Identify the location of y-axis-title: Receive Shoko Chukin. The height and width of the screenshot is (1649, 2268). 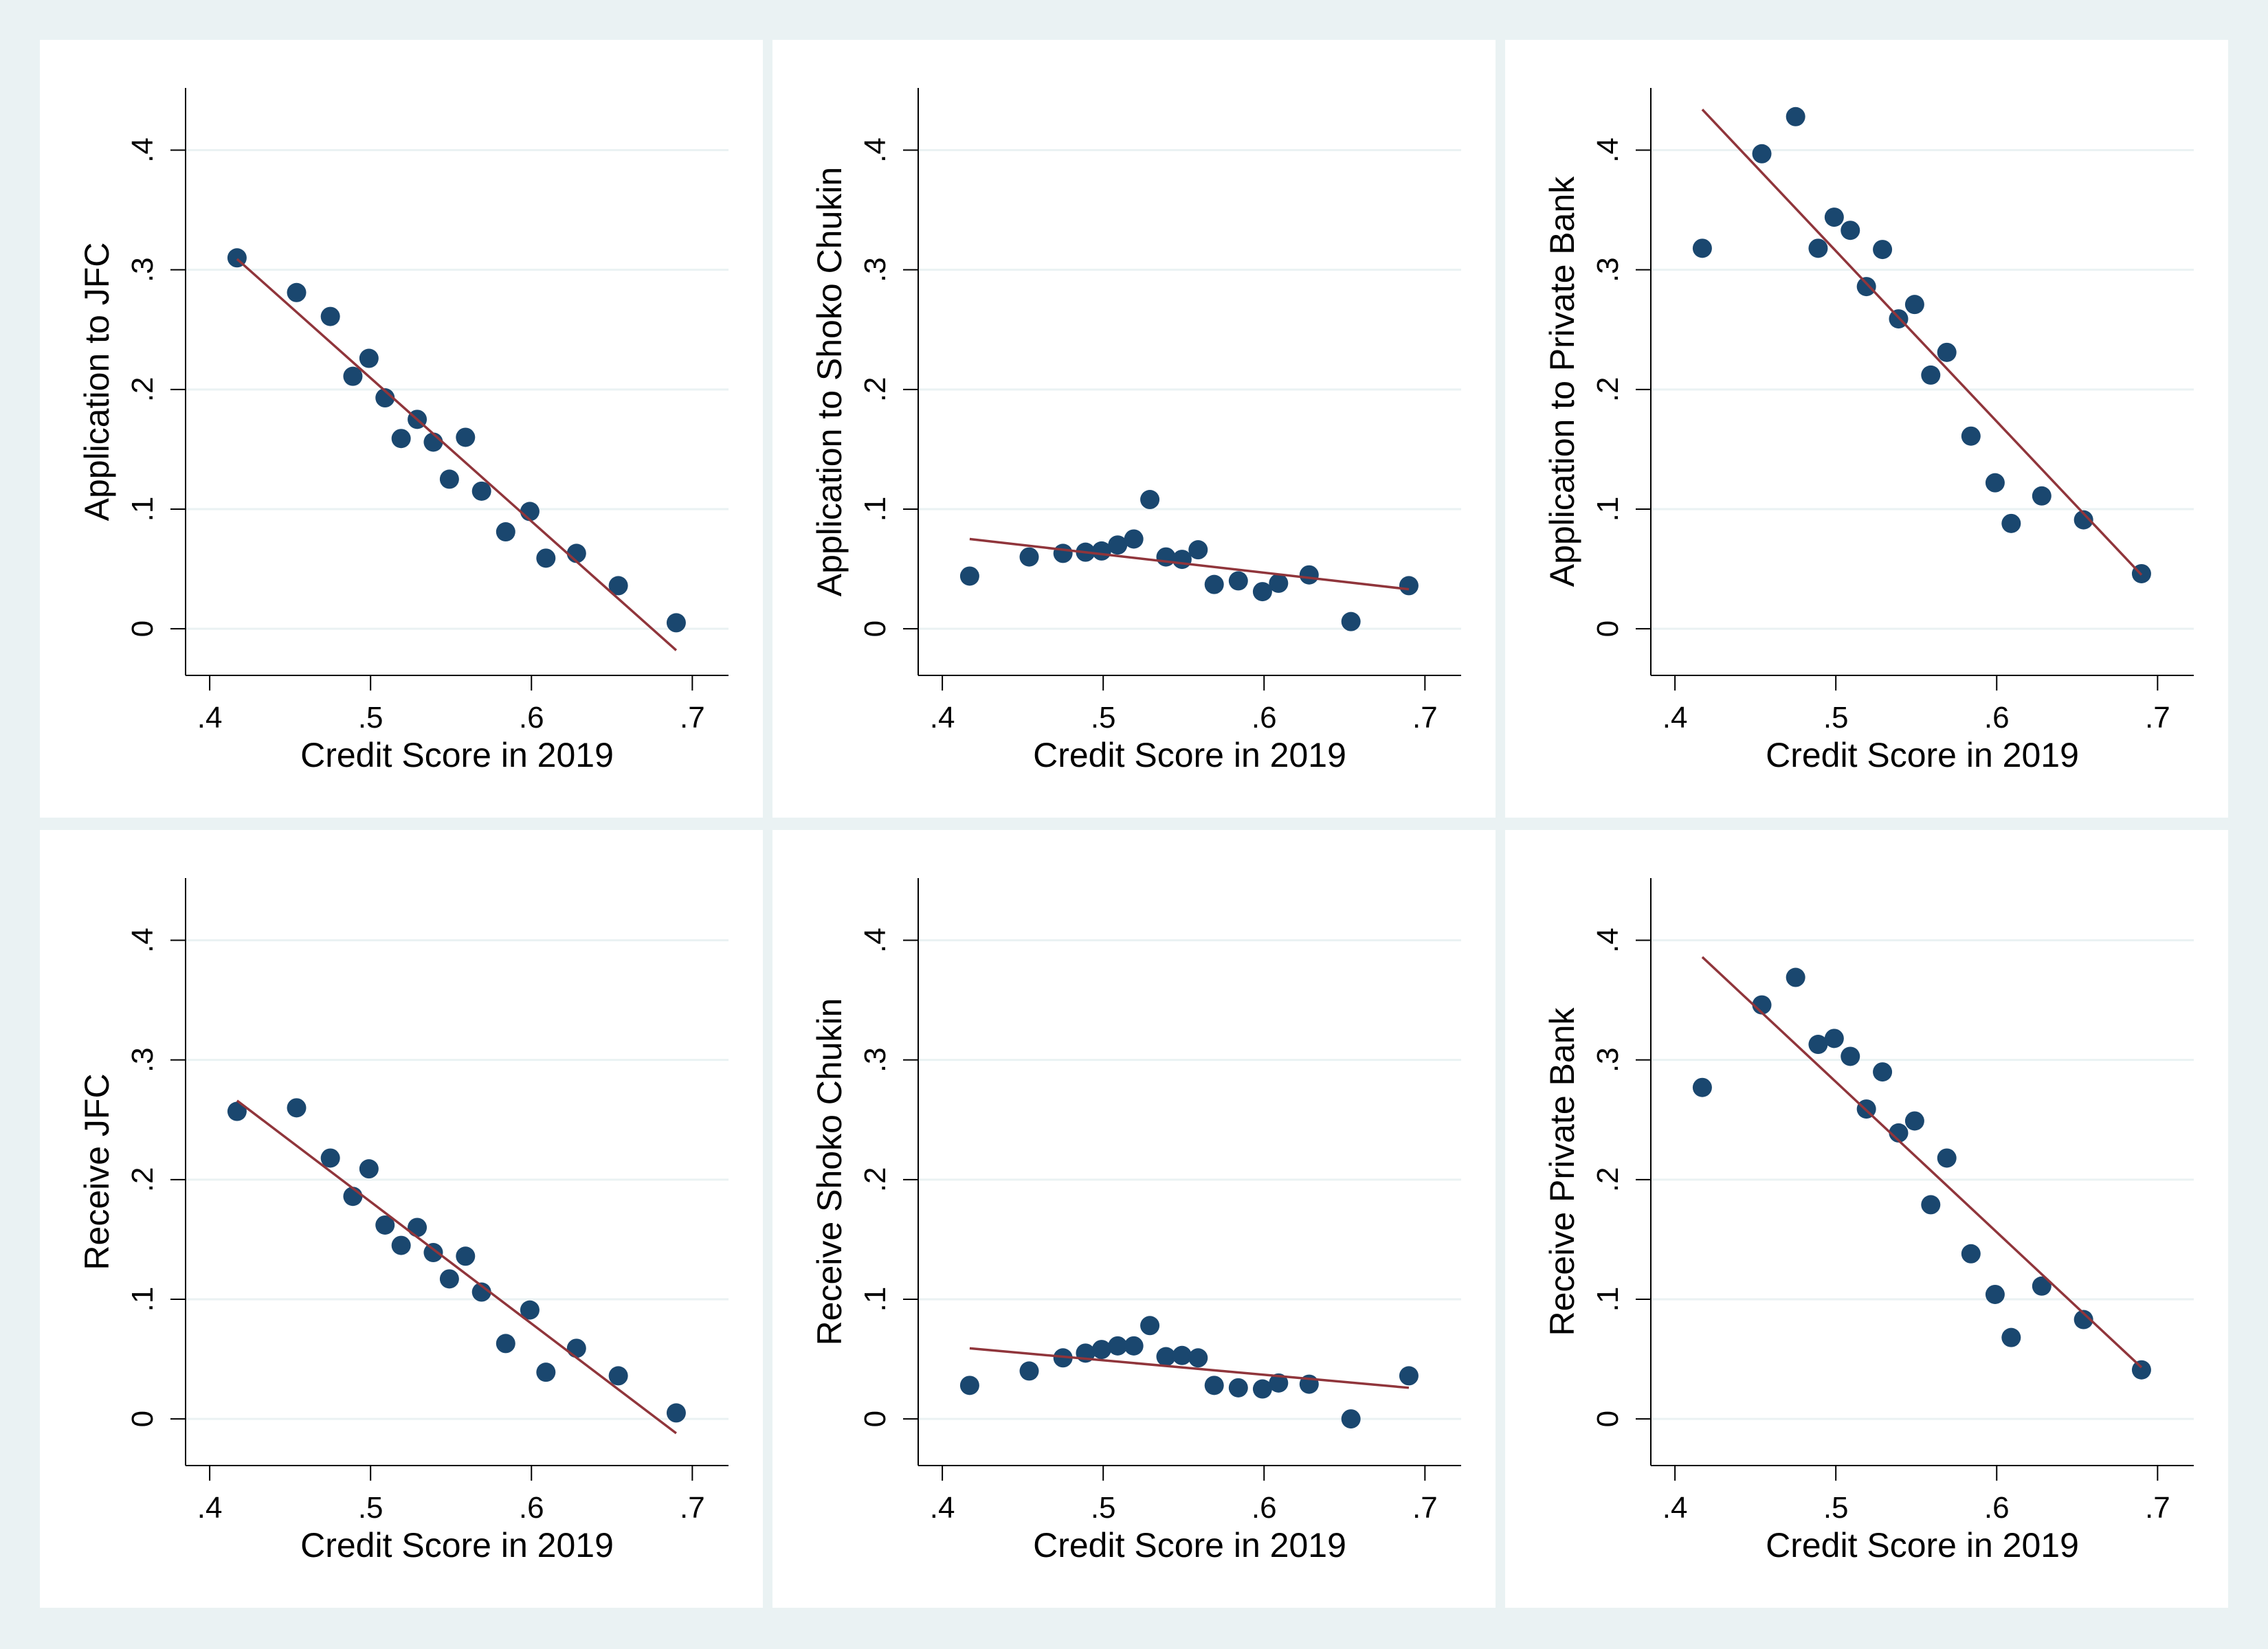
(830, 1172).